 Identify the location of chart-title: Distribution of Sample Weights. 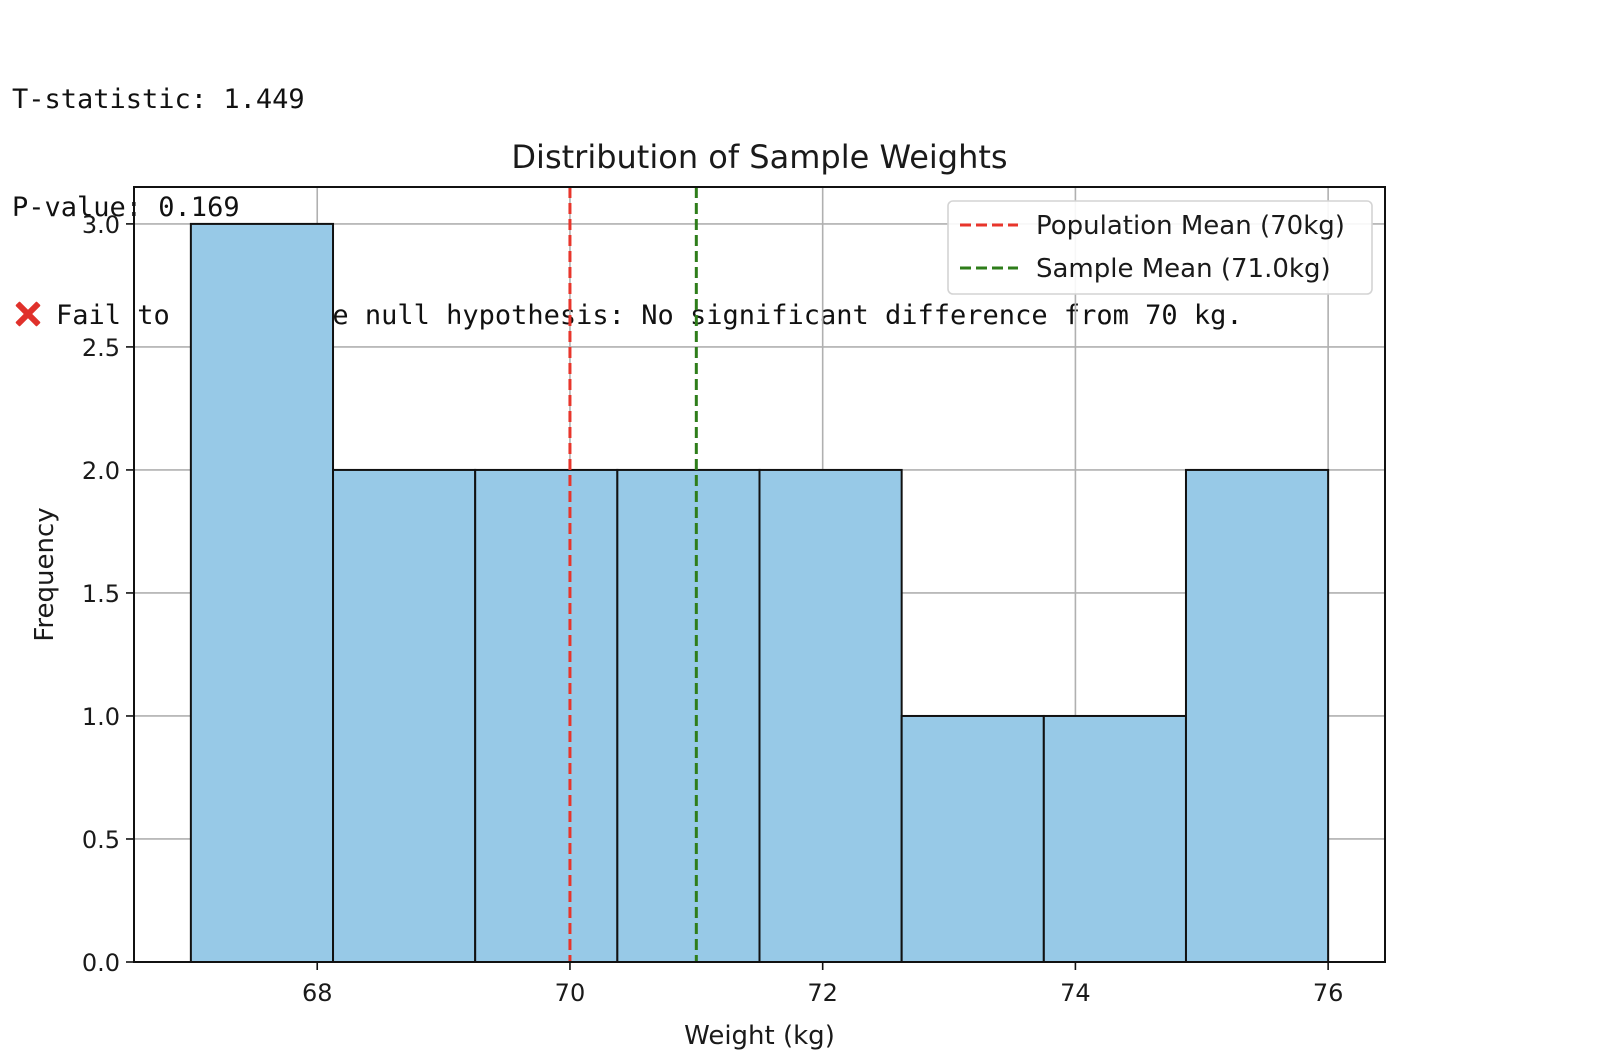
(759, 157).